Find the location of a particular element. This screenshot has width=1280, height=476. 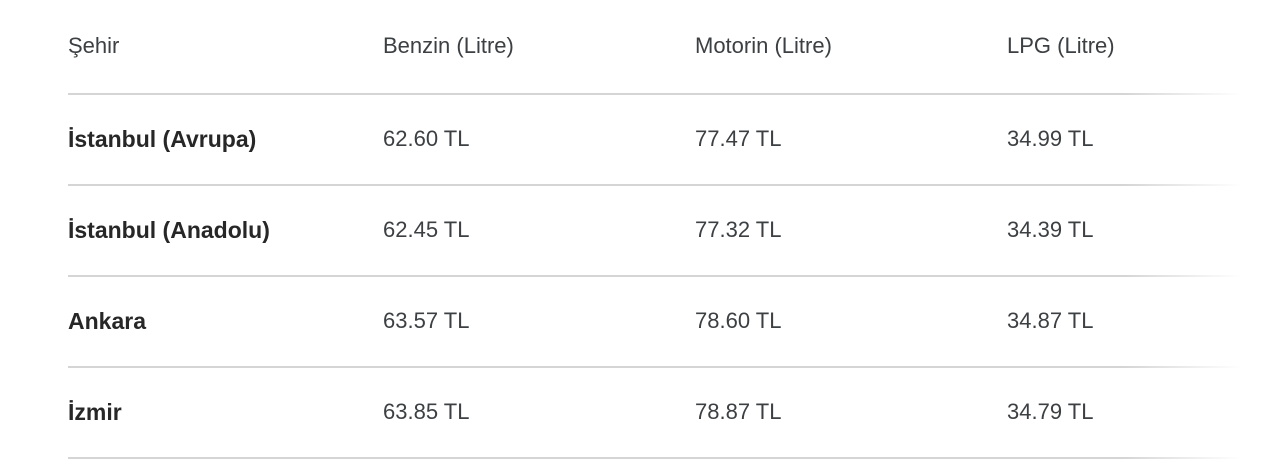

city-cell: Ankara is located at coordinates (107, 320).